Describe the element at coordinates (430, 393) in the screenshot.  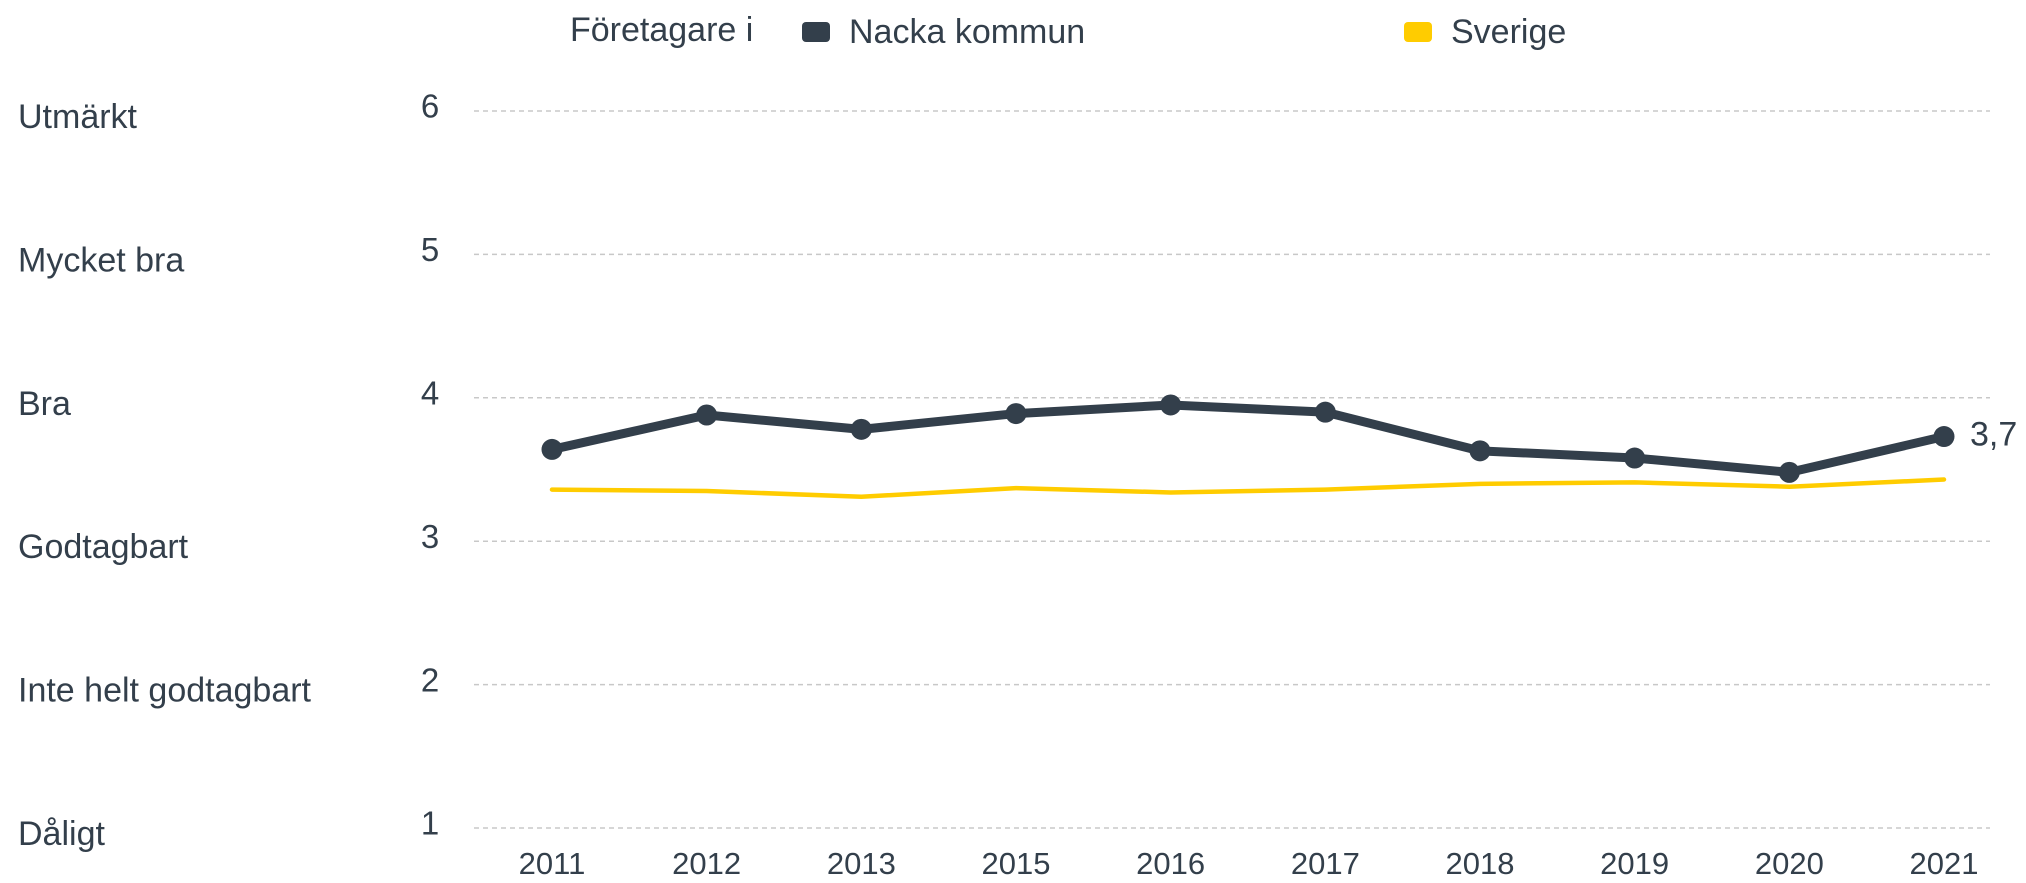
I see `y-tick-label: 4` at that location.